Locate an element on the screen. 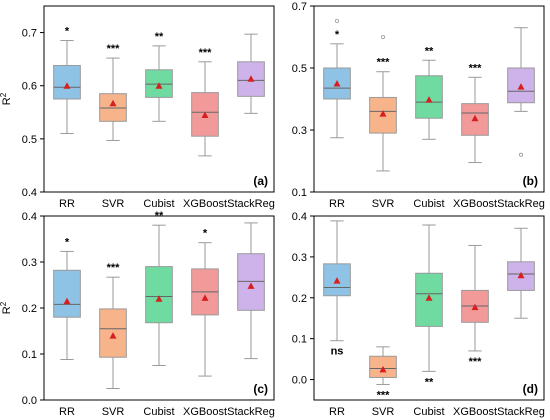 The height and width of the screenshot is (420, 550). box-rr: ns is located at coordinates (337, 289).